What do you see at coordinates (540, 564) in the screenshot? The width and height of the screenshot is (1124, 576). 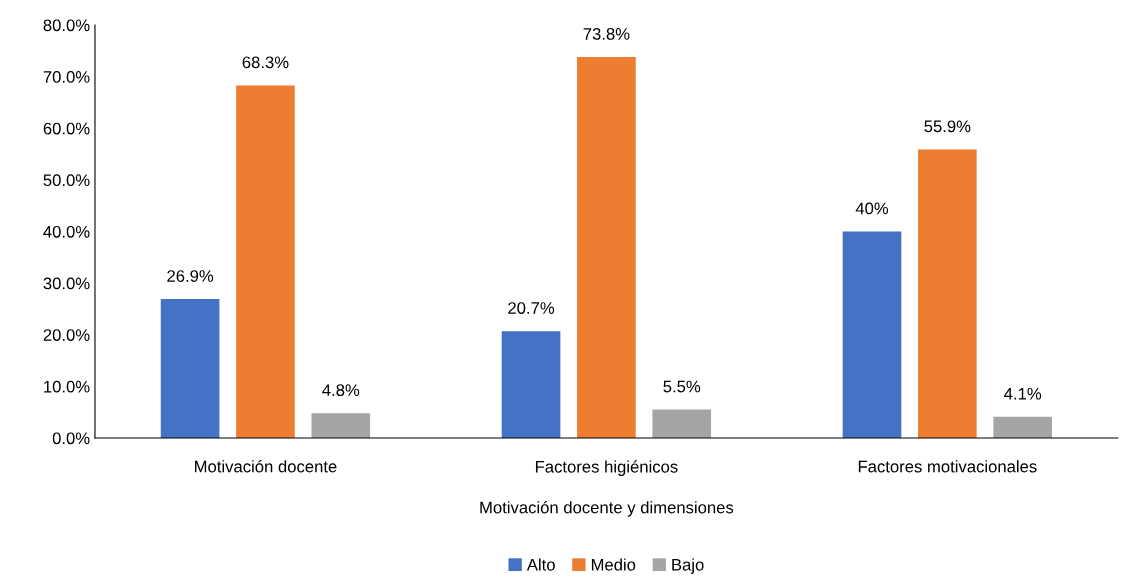 I see `legend-label: Alto` at bounding box center [540, 564].